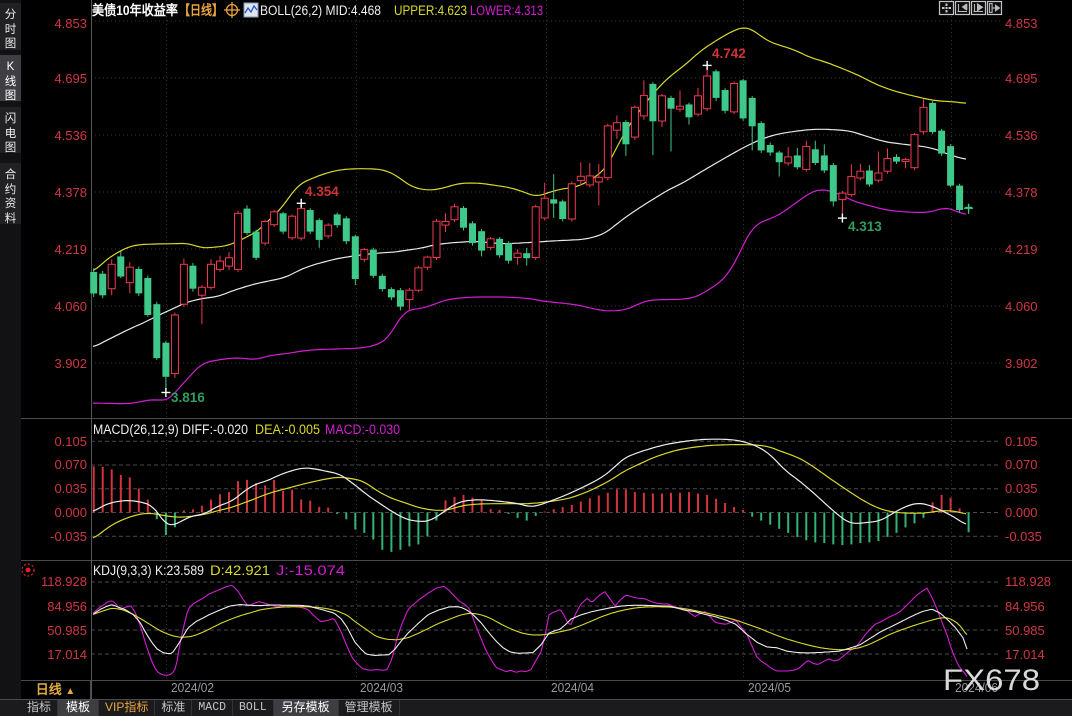  Describe the element at coordinates (287, 429) in the screenshot. I see `svg-text: DEA:-0.005` at that location.